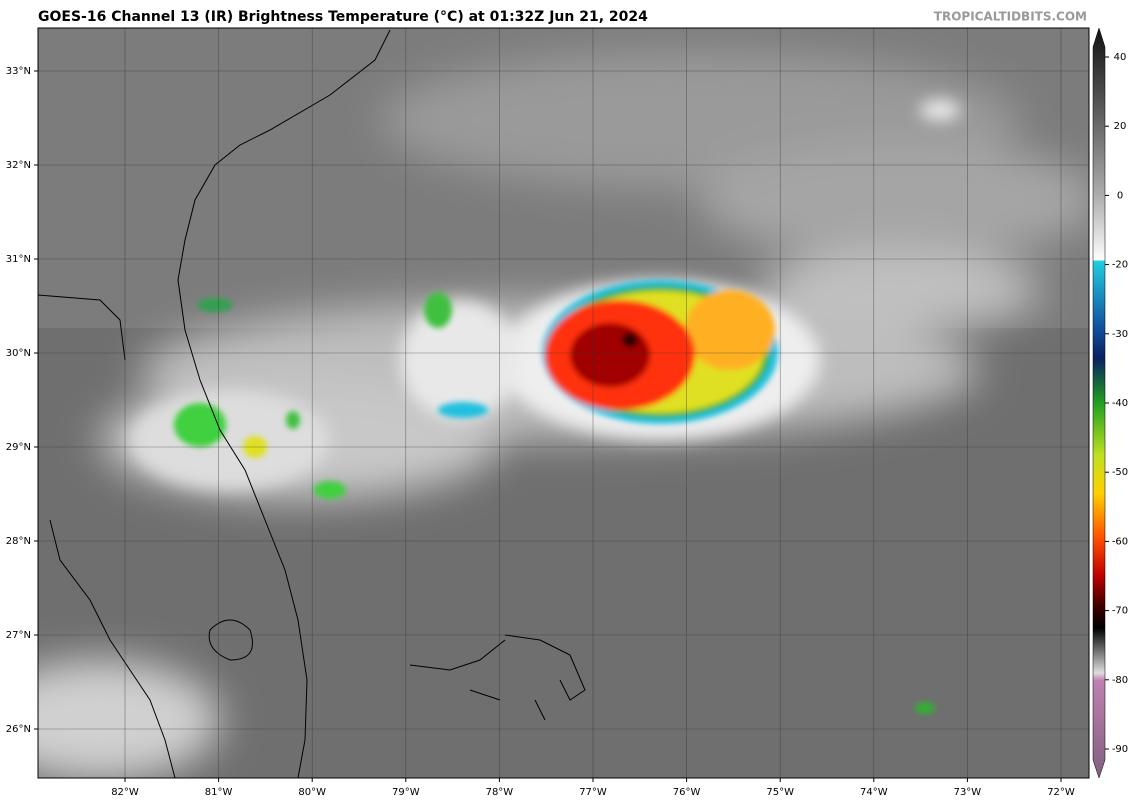 The height and width of the screenshot is (804, 1136). What do you see at coordinates (1120, 541) in the screenshot?
I see `colorbar-label: -60` at bounding box center [1120, 541].